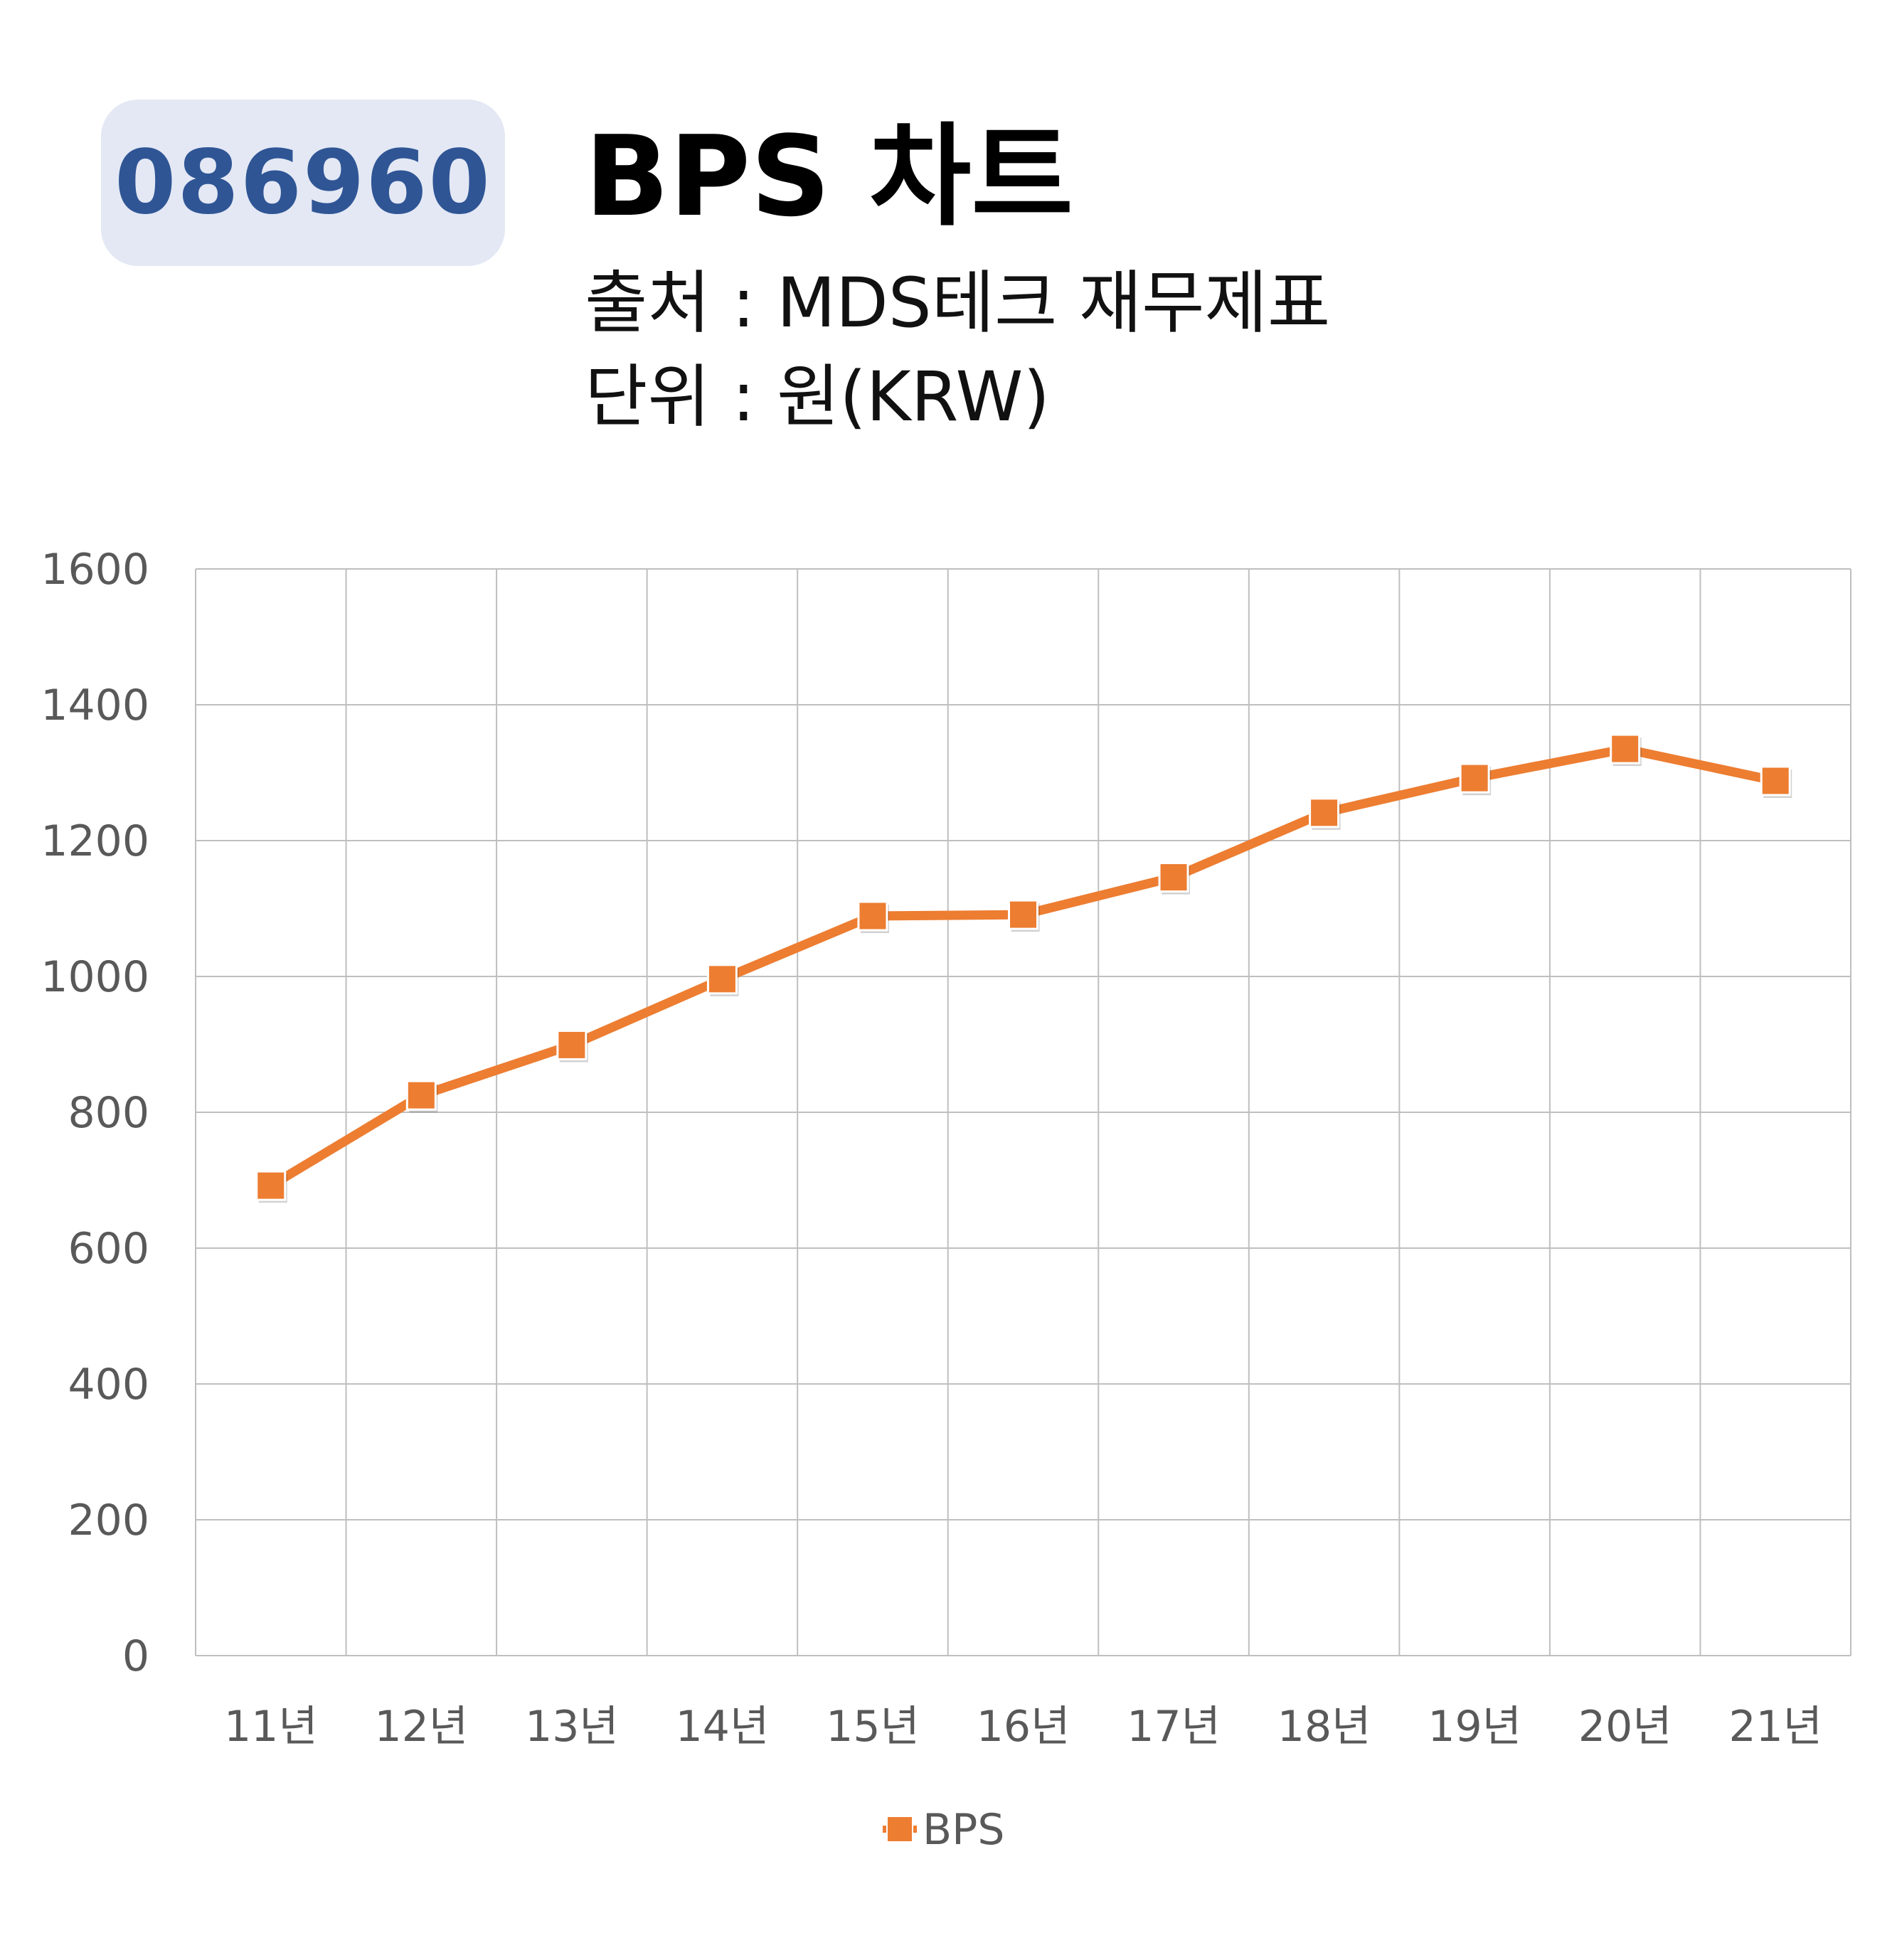 The height and width of the screenshot is (1960, 1897). I want to click on x-tick-label: 14년, so click(723, 1727).